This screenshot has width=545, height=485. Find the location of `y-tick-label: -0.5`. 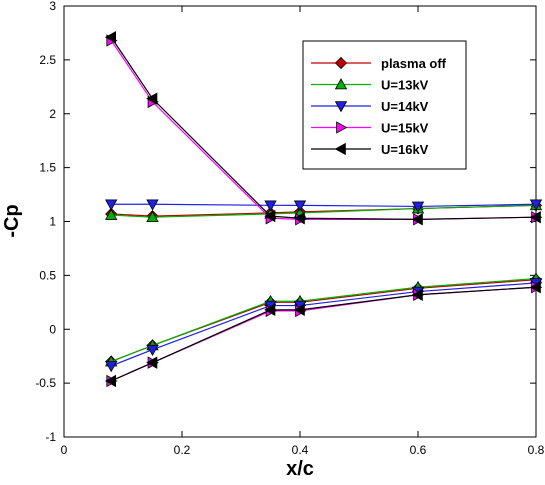

y-tick-label: -0.5 is located at coordinates (45, 383).